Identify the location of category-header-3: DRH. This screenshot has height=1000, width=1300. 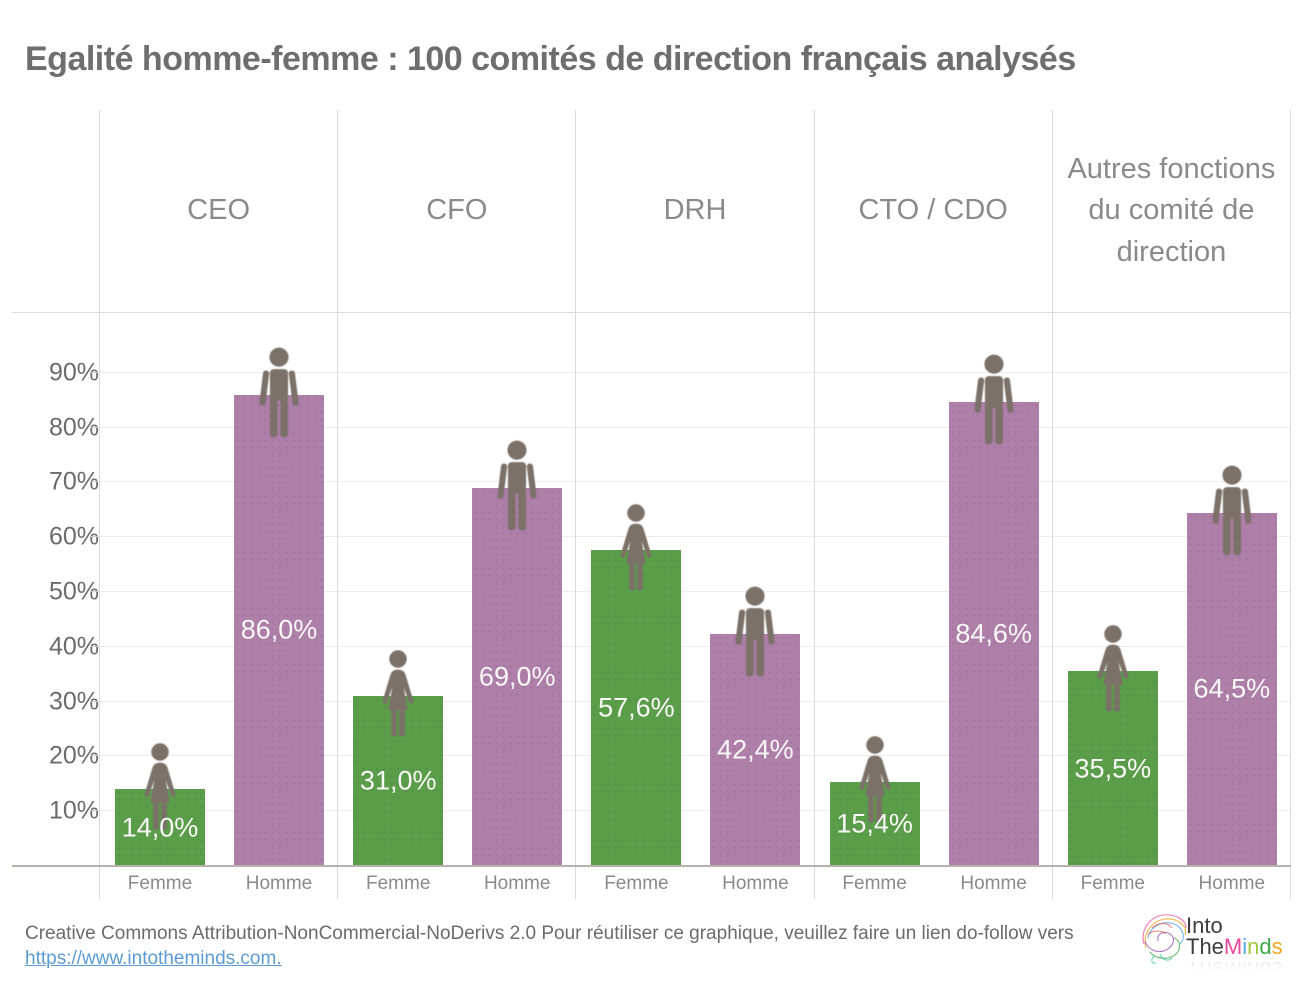
(694, 211).